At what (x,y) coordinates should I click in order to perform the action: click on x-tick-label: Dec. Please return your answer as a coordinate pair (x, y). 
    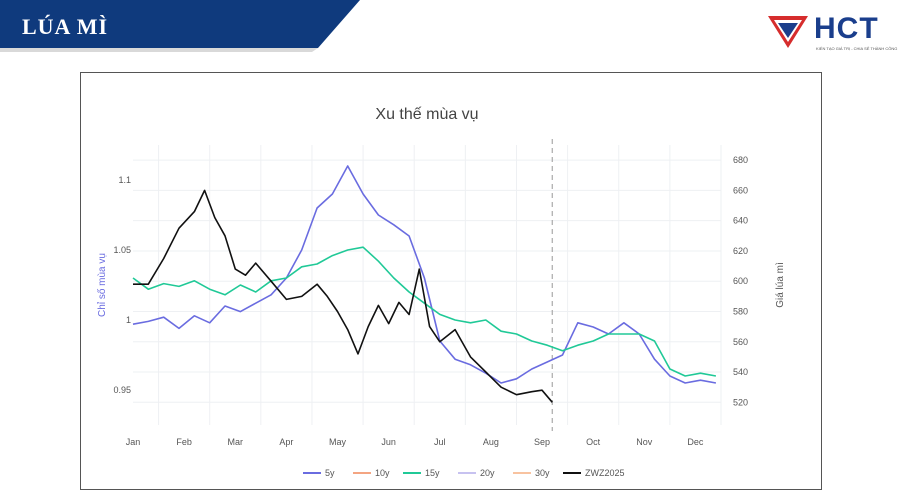
    Looking at the image, I should click on (695, 442).